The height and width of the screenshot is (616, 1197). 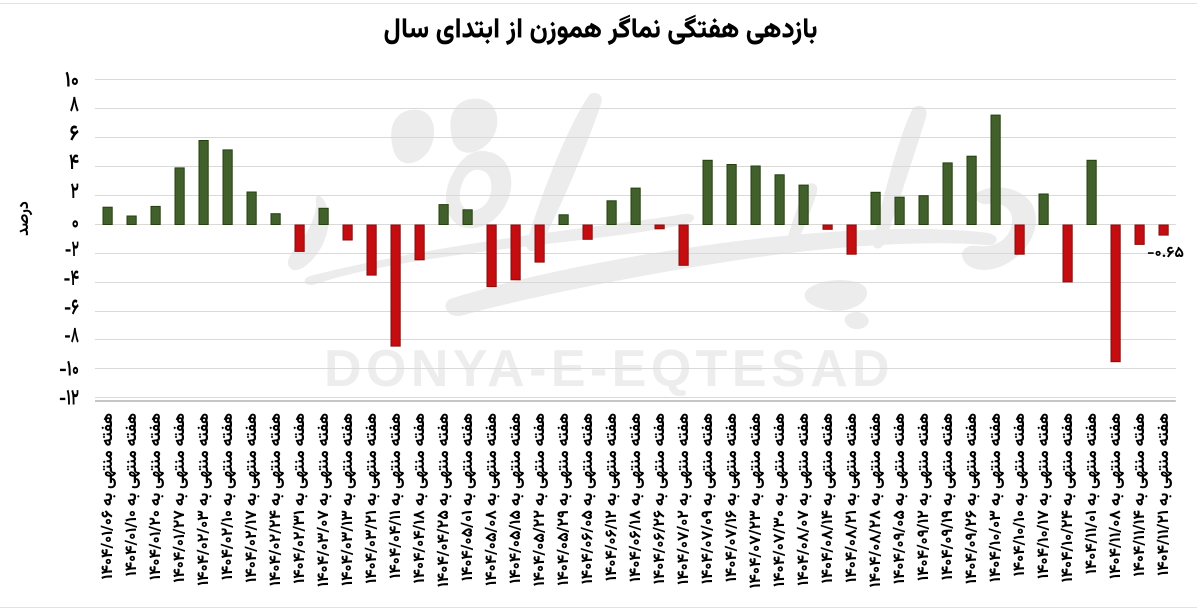 I want to click on svg-text: هفته منتهی به ۱۴۰۴/۰۵/۰۸, so click(x=493, y=499).